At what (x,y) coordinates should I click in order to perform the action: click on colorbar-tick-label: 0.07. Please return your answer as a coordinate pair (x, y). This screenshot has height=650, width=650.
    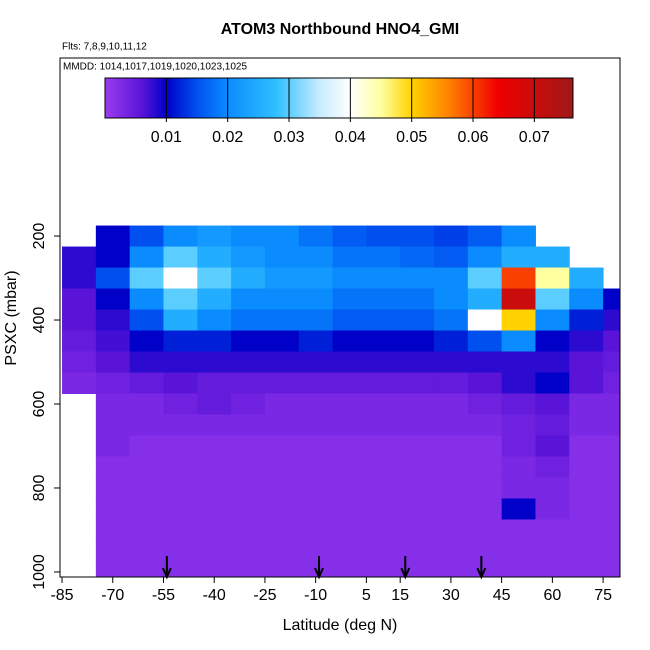
    Looking at the image, I should click on (534, 137).